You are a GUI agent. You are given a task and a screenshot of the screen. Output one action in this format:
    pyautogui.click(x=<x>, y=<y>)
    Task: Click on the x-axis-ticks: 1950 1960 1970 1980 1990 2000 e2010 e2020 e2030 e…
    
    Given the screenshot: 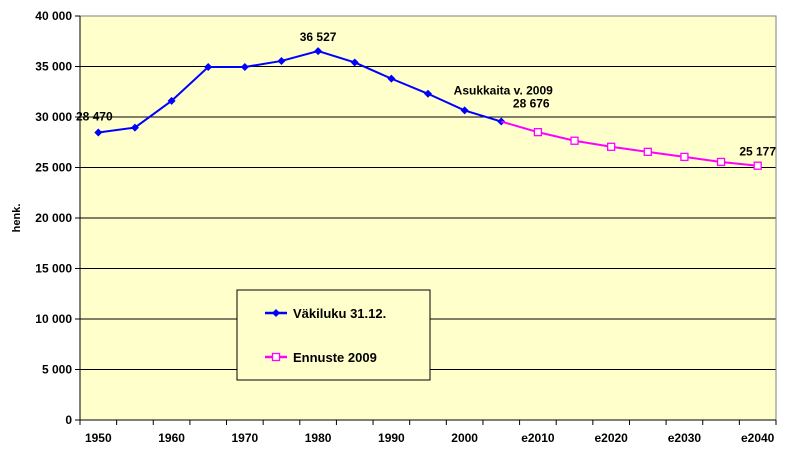 What is the action you would take?
    pyautogui.click(x=428, y=432)
    